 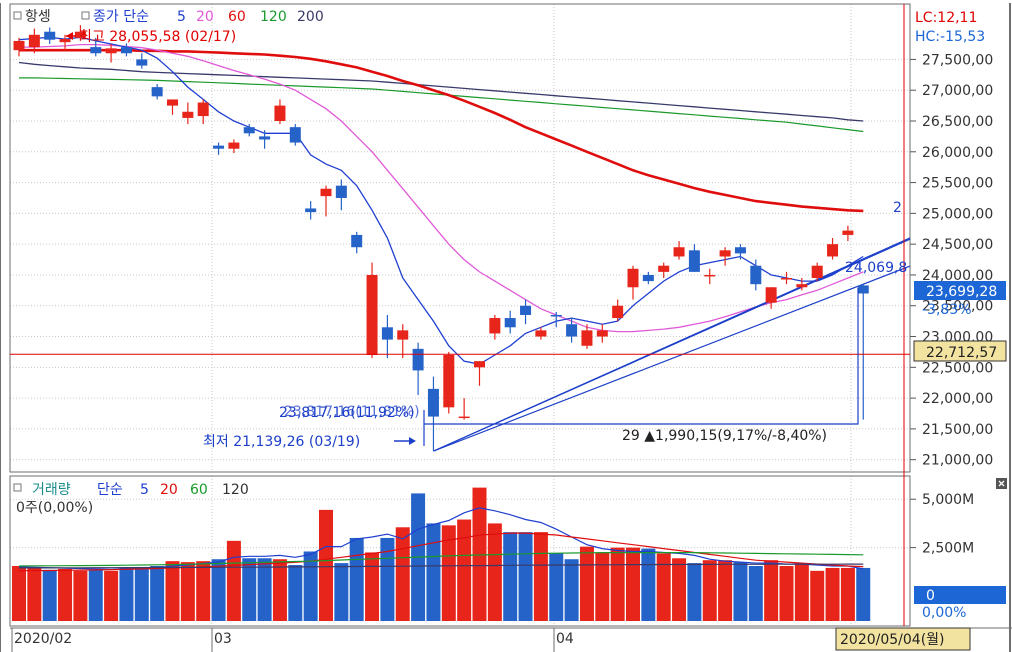 What do you see at coordinates (641, 367) in the screenshot?
I see `measure-tool: 29 ▲1,990,15(9,17%/-8,40%)` at bounding box center [641, 367].